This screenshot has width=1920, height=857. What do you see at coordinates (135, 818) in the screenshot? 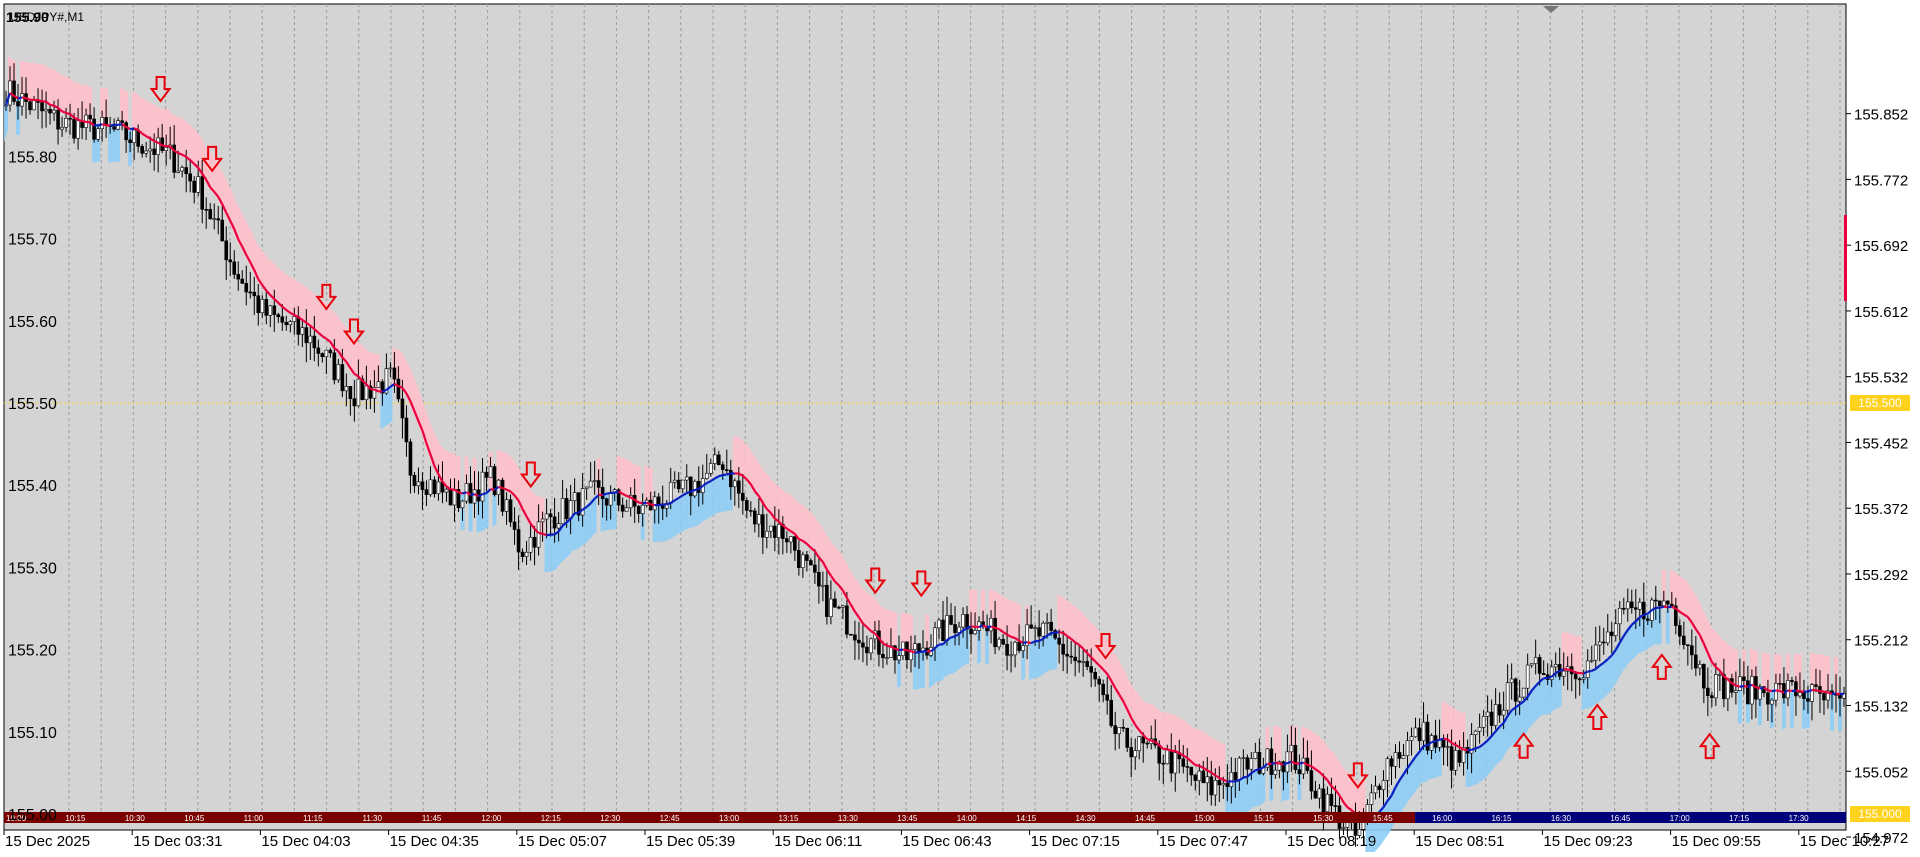
I see `session-label: 10:30` at bounding box center [135, 818].